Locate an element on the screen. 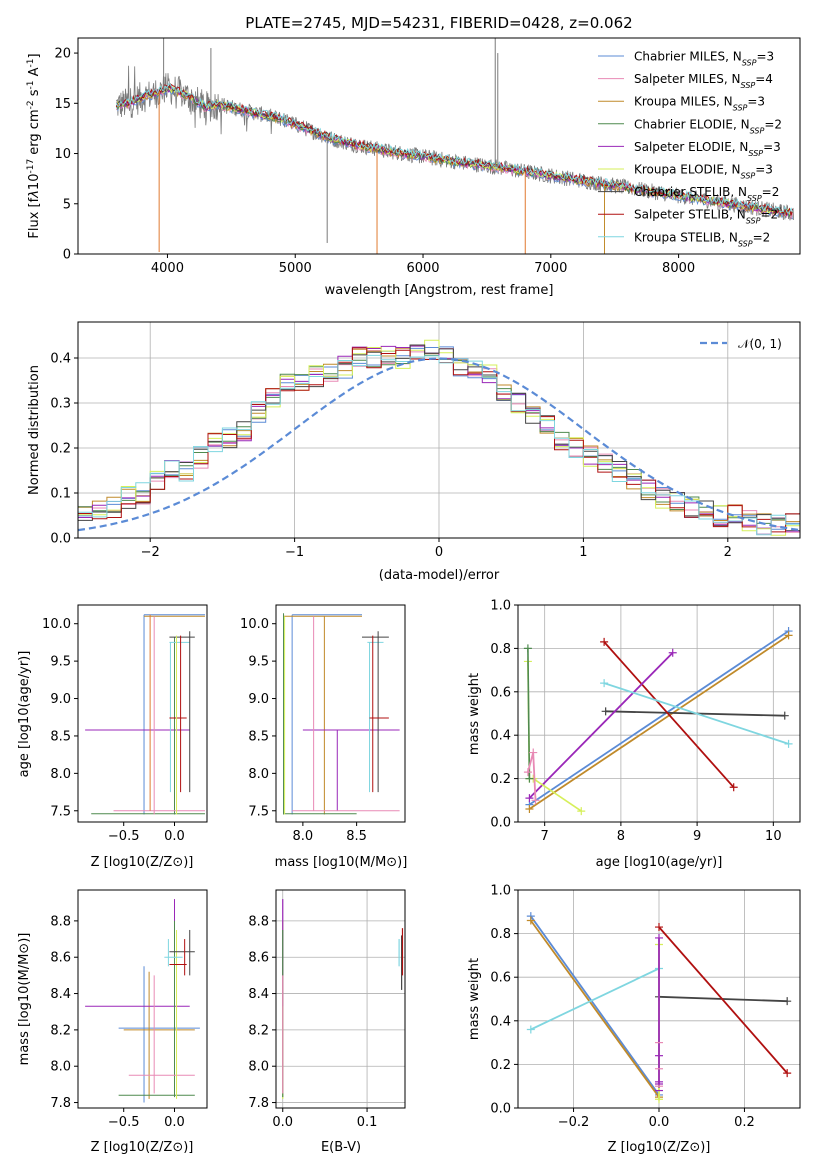  y-tick-label: 1.0 is located at coordinates (500, 891).